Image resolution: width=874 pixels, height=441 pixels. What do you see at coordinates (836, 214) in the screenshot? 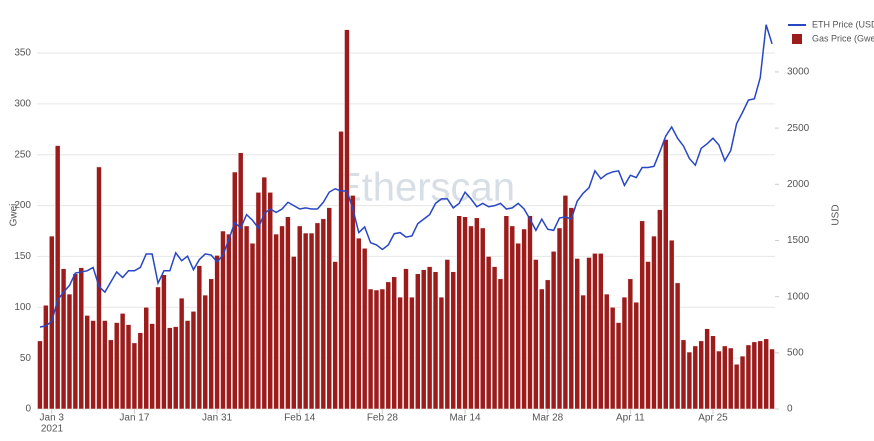
I see `y2-axis-title: USD` at bounding box center [836, 214].